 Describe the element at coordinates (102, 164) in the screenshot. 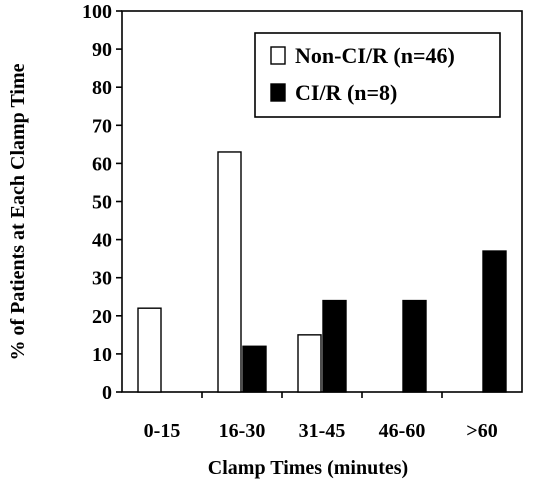

I see `y-tick-label-60: 60` at that location.